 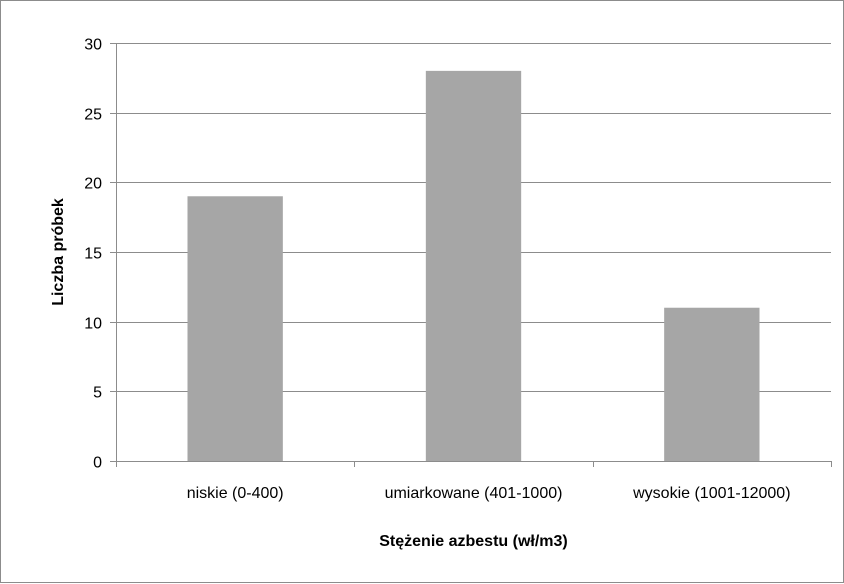 I want to click on y-axis-title: Liczba próbek, so click(x=58, y=252).